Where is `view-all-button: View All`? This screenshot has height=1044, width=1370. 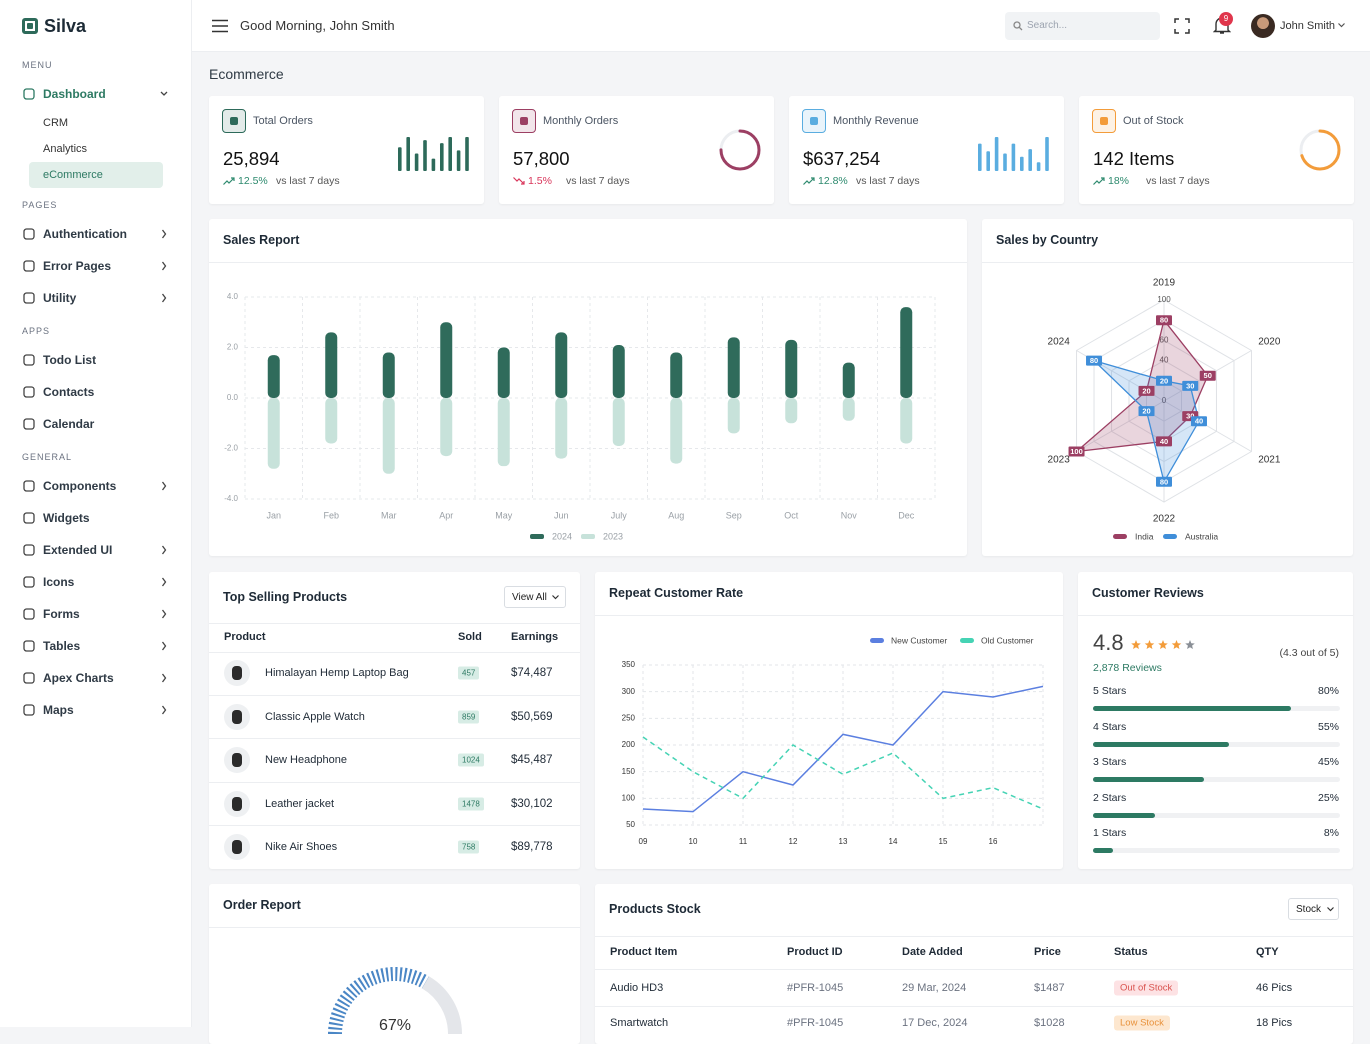
view-all-button: View All is located at coordinates (535, 597).